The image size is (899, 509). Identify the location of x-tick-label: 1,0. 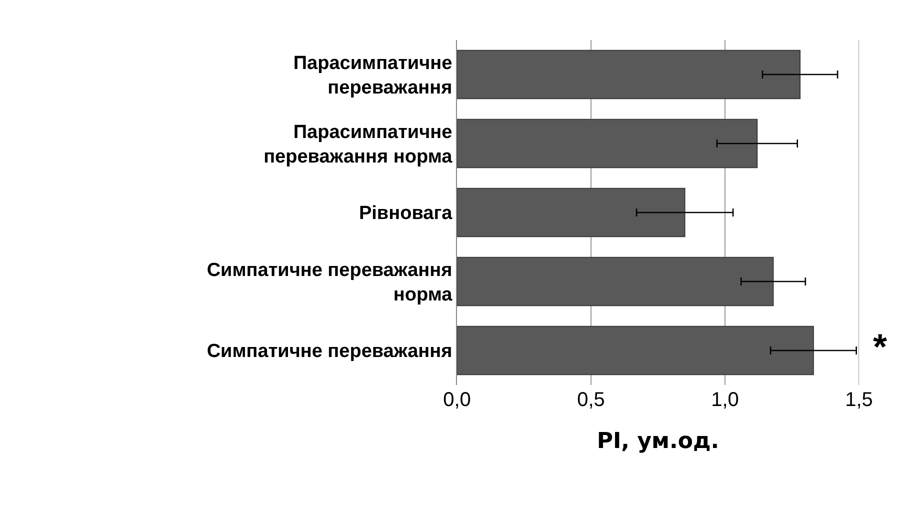
(725, 400).